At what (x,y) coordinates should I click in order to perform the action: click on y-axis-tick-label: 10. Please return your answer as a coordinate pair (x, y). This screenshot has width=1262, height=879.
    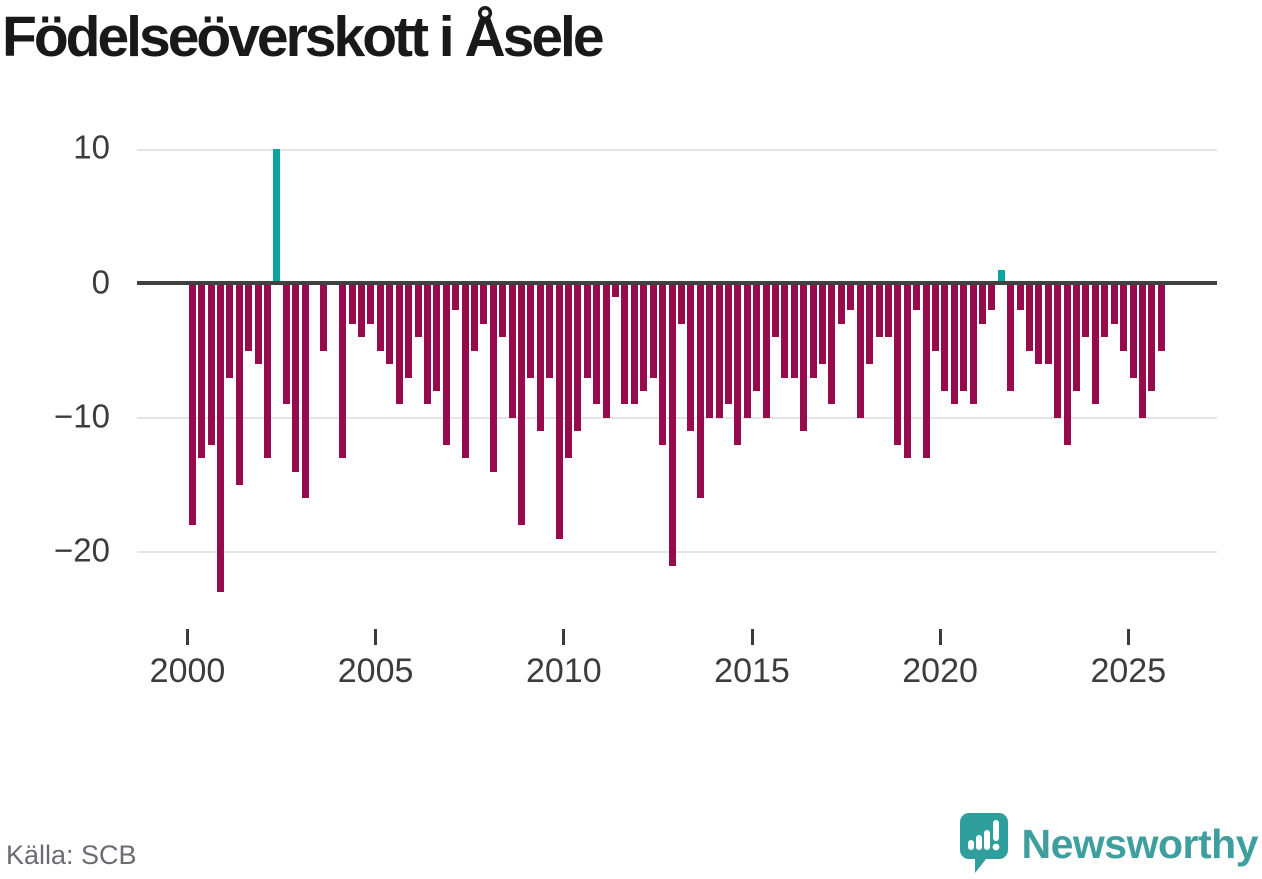
    Looking at the image, I should click on (91, 147).